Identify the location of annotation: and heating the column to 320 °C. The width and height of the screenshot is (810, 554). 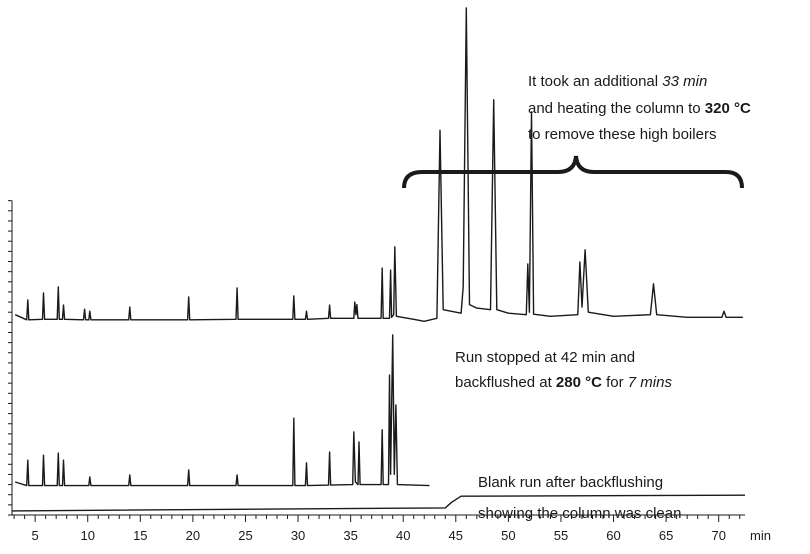
(639, 108).